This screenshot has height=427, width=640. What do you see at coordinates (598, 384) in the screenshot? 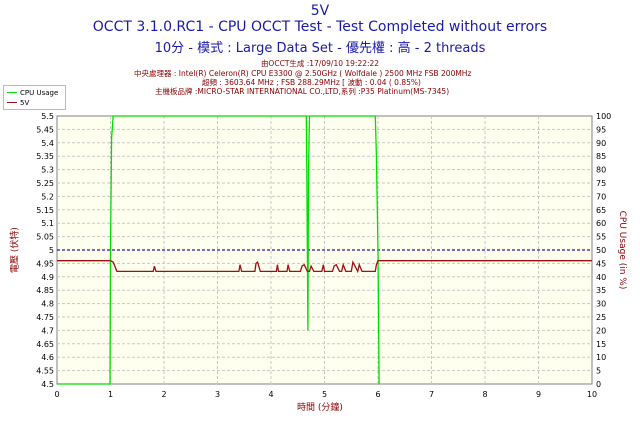
I see `y-right-tick-label: 0` at bounding box center [598, 384].